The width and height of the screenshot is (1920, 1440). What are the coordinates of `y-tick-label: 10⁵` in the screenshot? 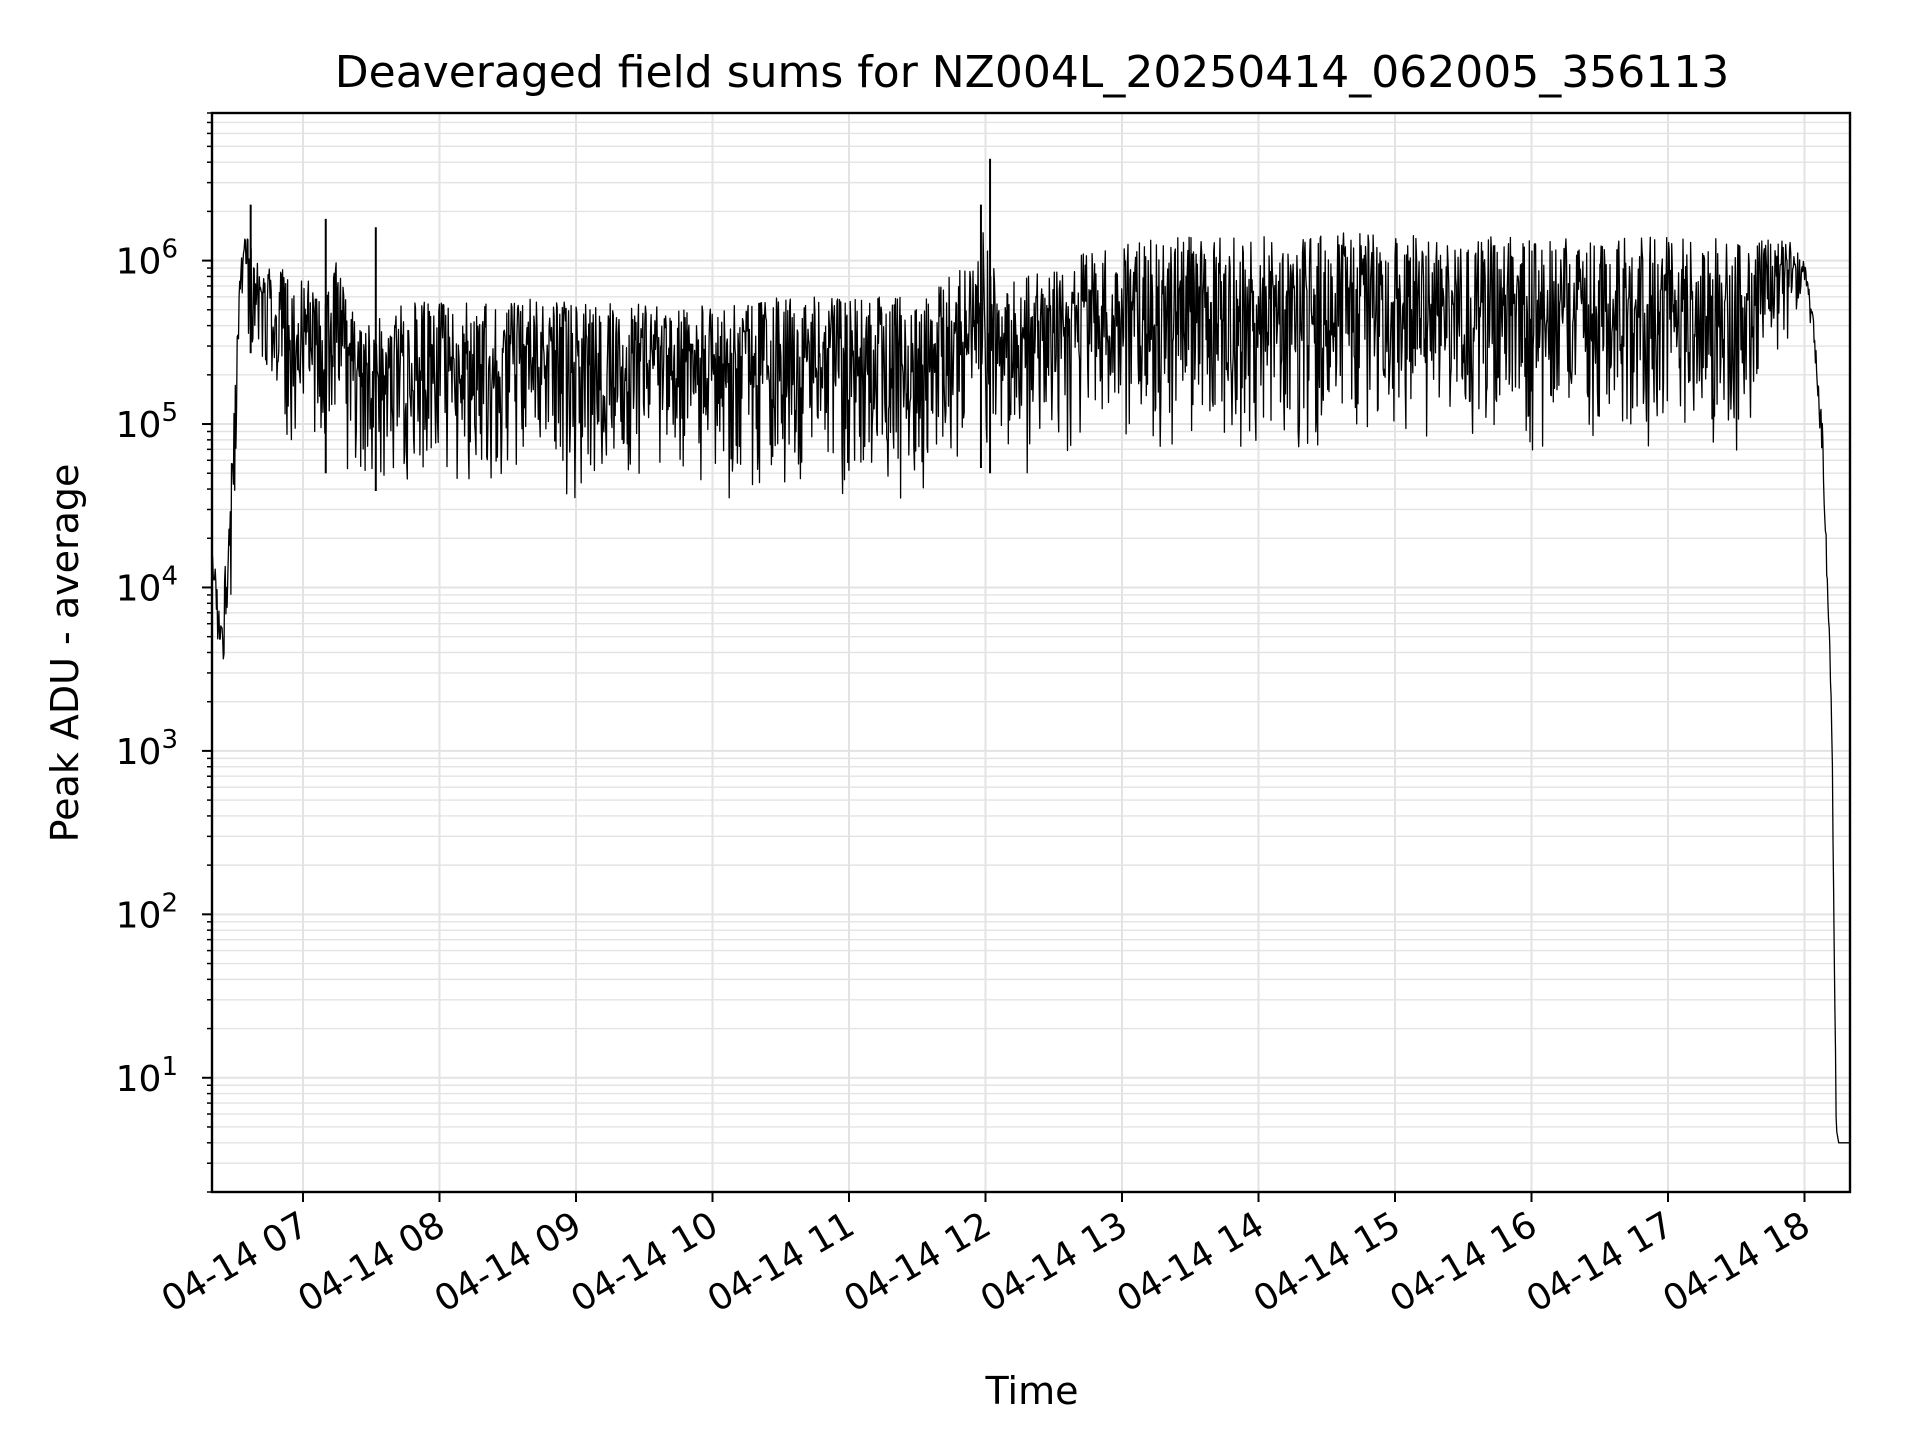 It's located at (147, 422).